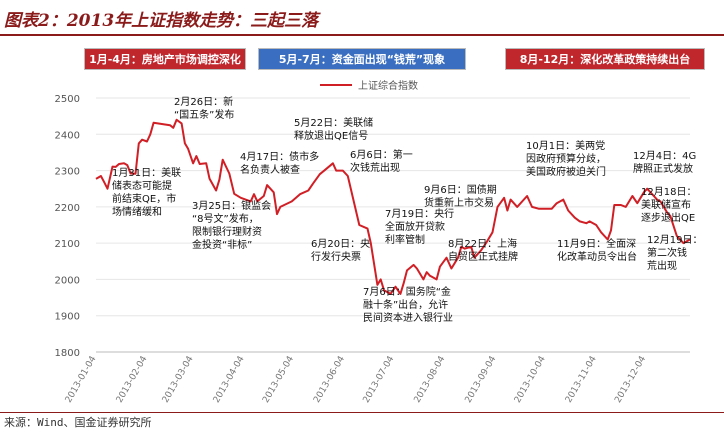  What do you see at coordinates (165, 59) in the screenshot?
I see `phase-banner-1: 1月-4月：房地产市场调控深化` at bounding box center [165, 59].